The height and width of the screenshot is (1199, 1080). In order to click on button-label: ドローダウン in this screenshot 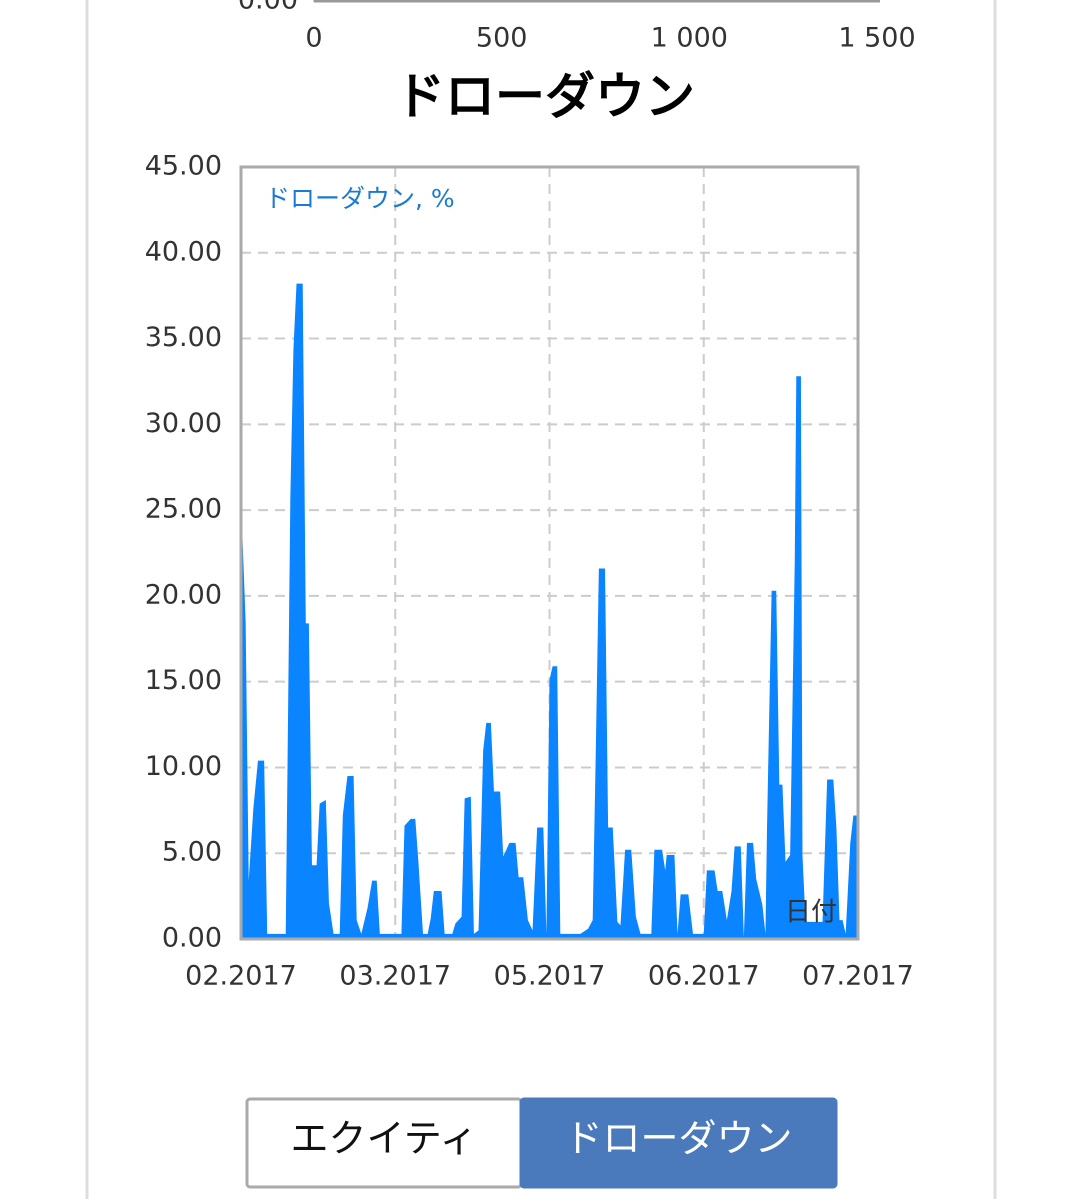, I will do `click(678, 1139)`.